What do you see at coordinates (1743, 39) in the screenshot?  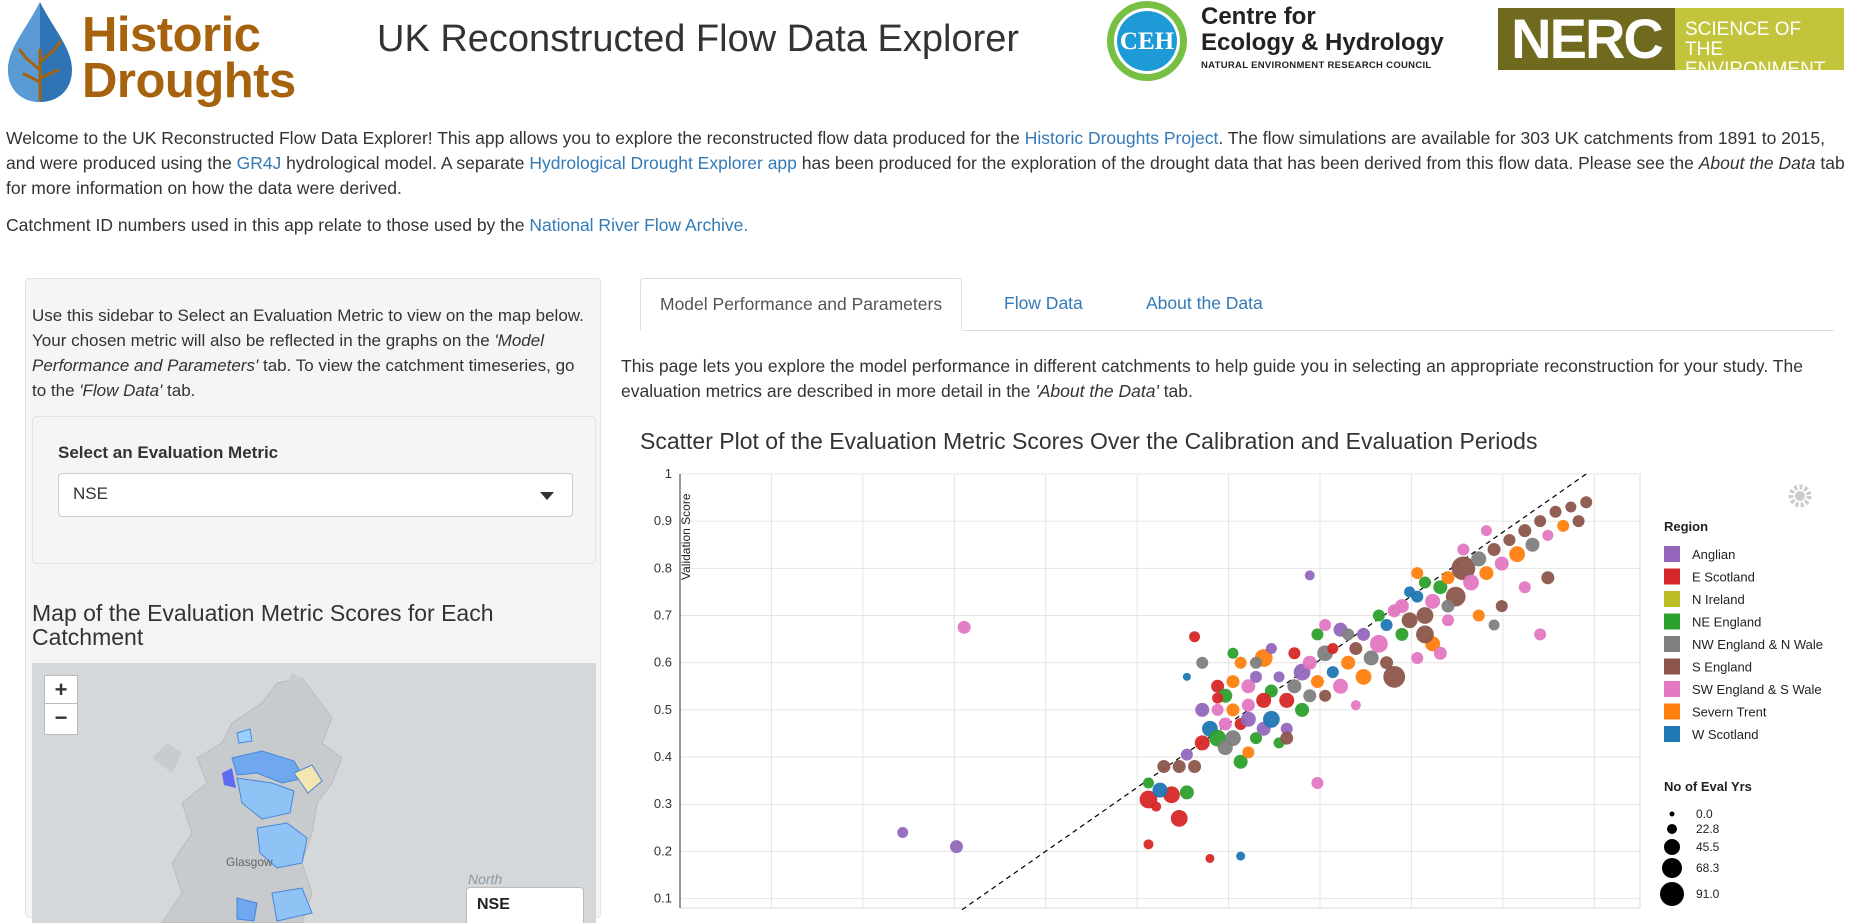 I see `nerc-tagline-1: SCIENCE OF THE` at bounding box center [1743, 39].